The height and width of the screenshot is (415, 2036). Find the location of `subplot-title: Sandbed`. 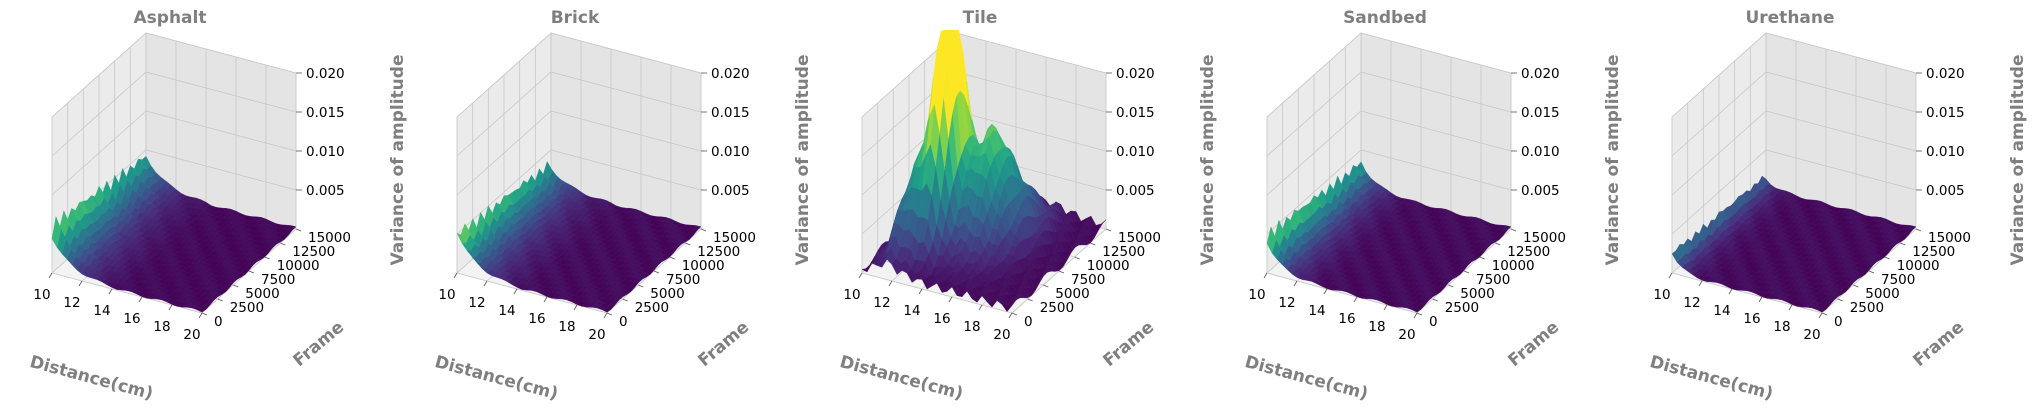

subplot-title: Sandbed is located at coordinates (1385, 18).